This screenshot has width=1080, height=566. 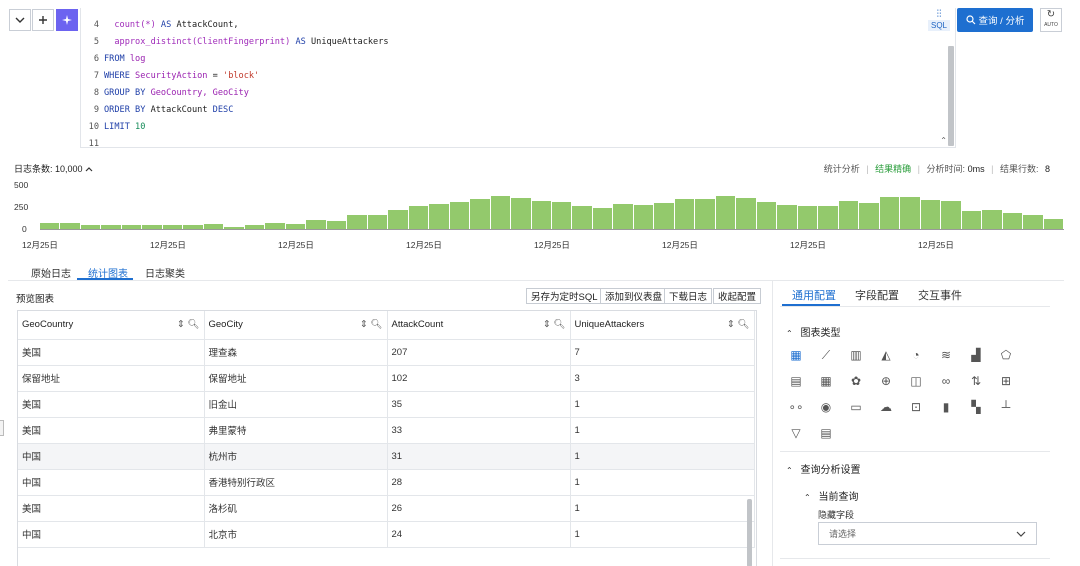 What do you see at coordinates (886, 355) in the screenshot?
I see `area-chart-icon: ◭` at bounding box center [886, 355].